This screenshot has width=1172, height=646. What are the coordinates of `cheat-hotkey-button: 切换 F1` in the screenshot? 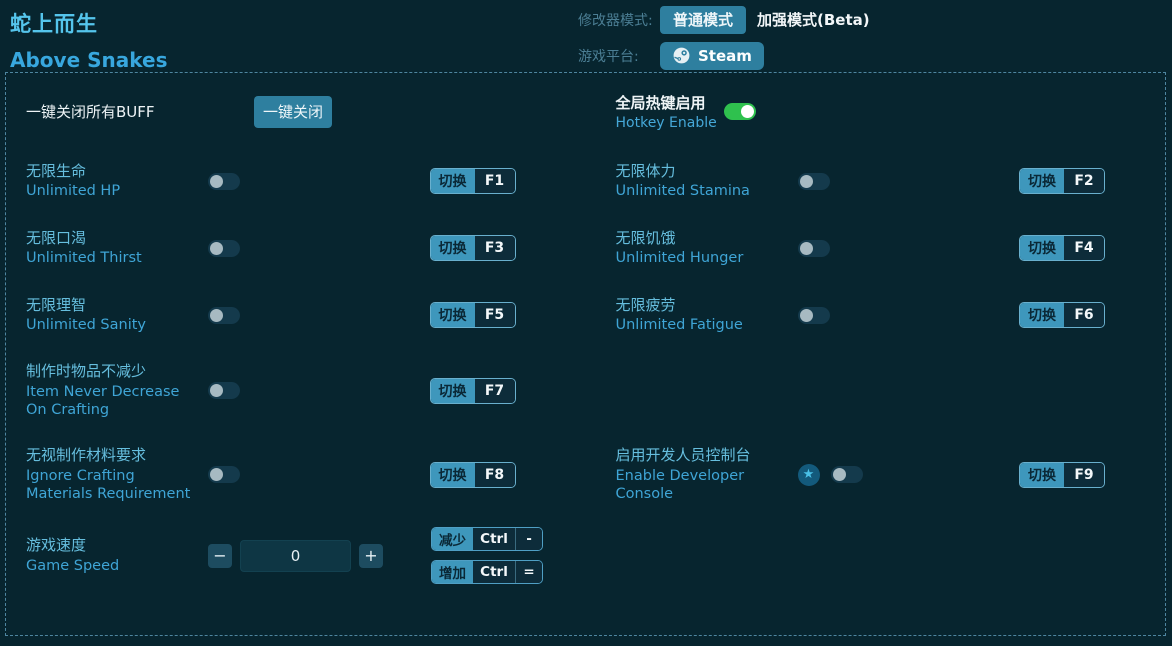 It's located at (472, 181).